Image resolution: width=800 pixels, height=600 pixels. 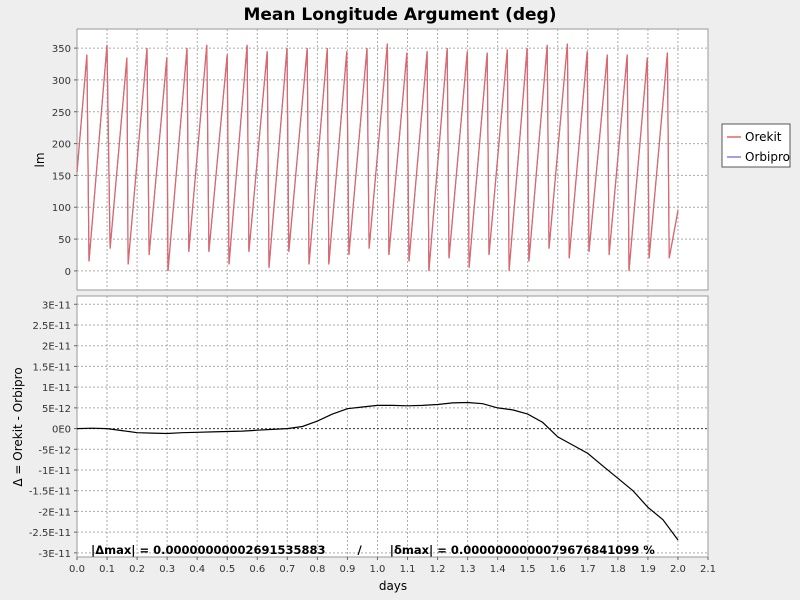 What do you see at coordinates (54, 471) in the screenshot?
I see `lower-y-tick-label: -1E-11` at bounding box center [54, 471].